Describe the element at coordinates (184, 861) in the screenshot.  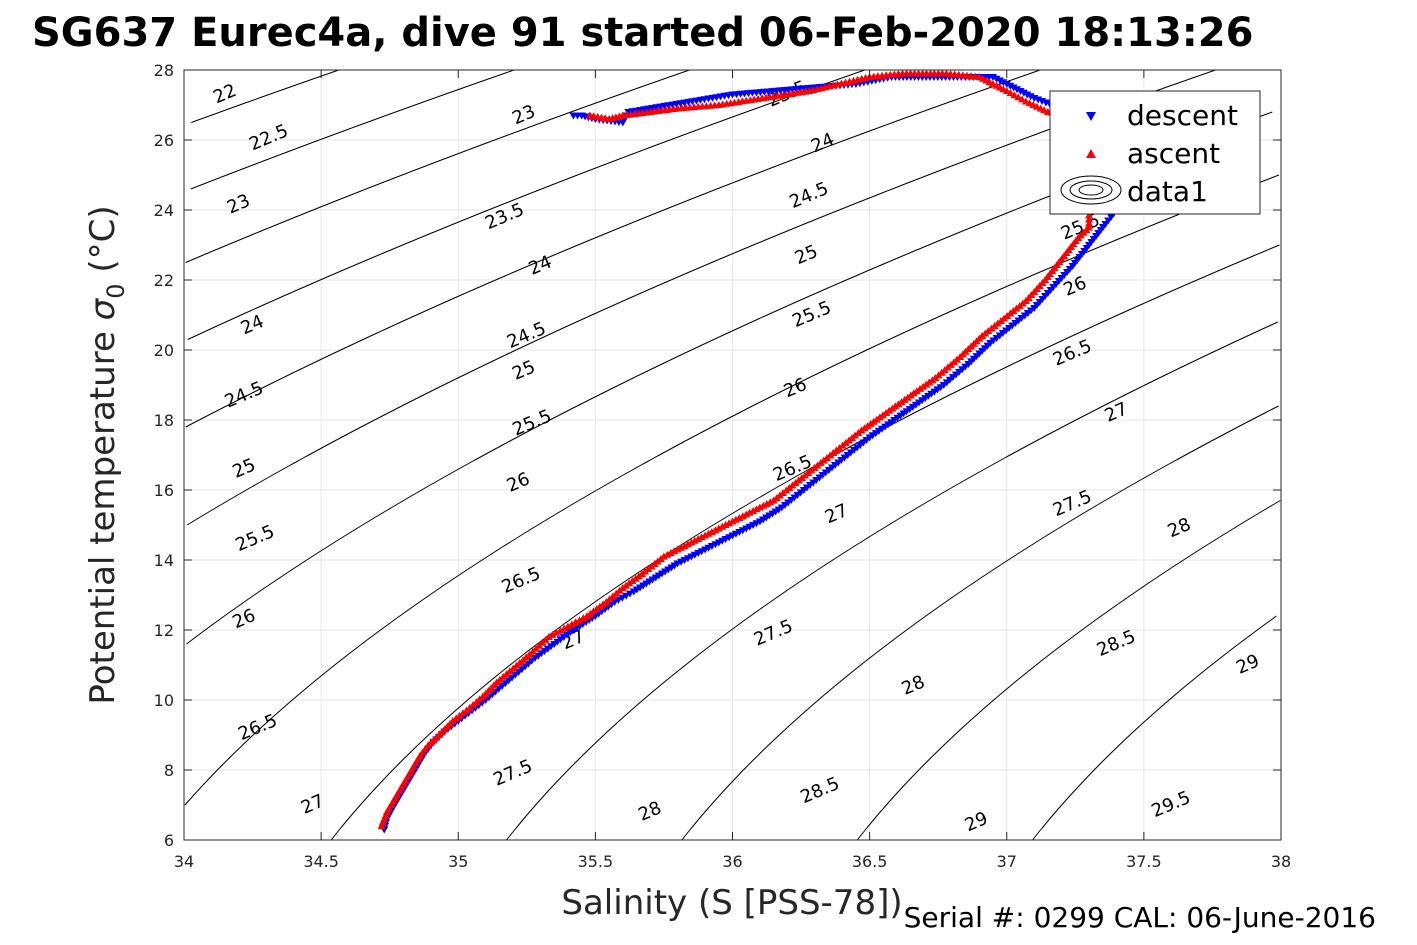
I see `x-tick-label: 34` at that location.